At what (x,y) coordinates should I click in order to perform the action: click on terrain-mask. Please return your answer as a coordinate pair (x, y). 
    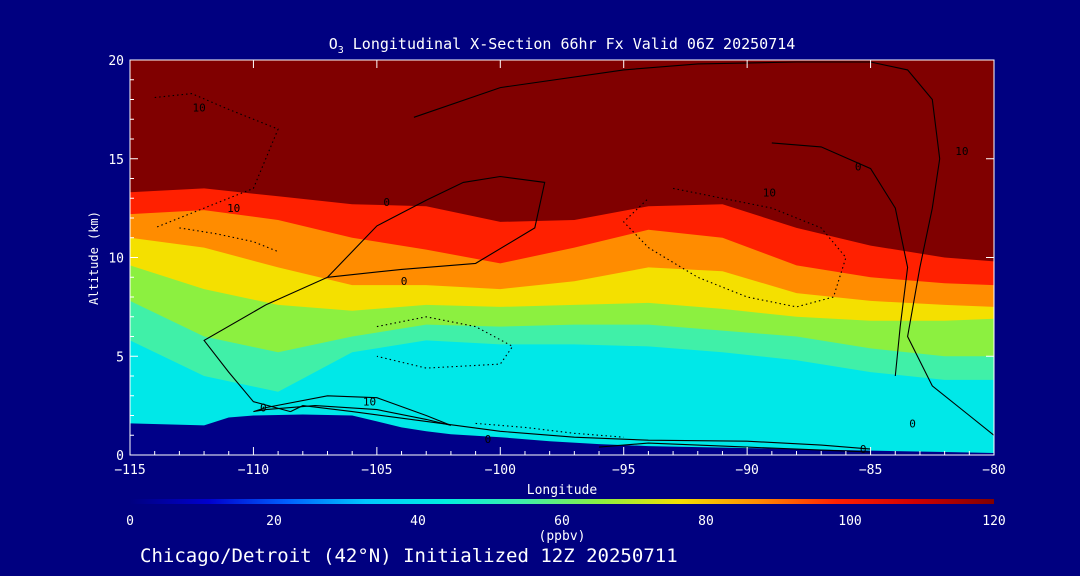
    Looking at the image, I should click on (562, 434).